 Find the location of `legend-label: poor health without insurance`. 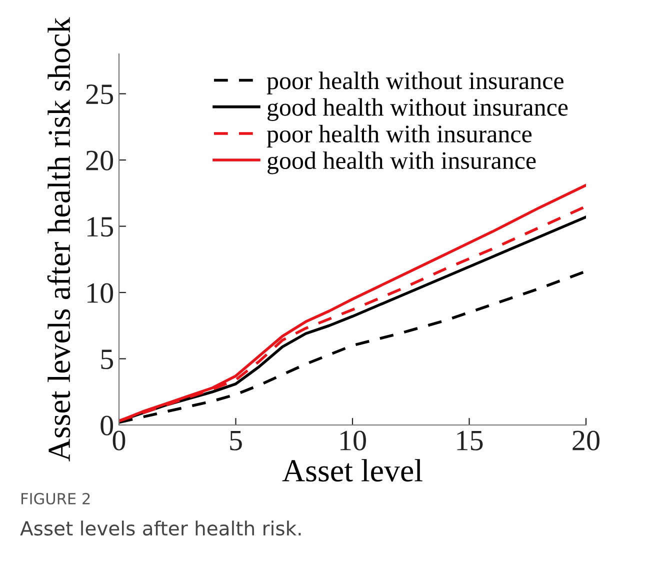

legend-label: poor health without insurance is located at coordinates (415, 83).